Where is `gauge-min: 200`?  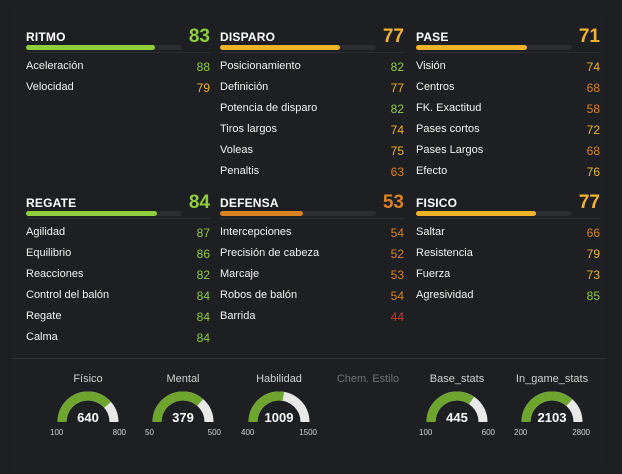 gauge-min: 200 is located at coordinates (521, 432).